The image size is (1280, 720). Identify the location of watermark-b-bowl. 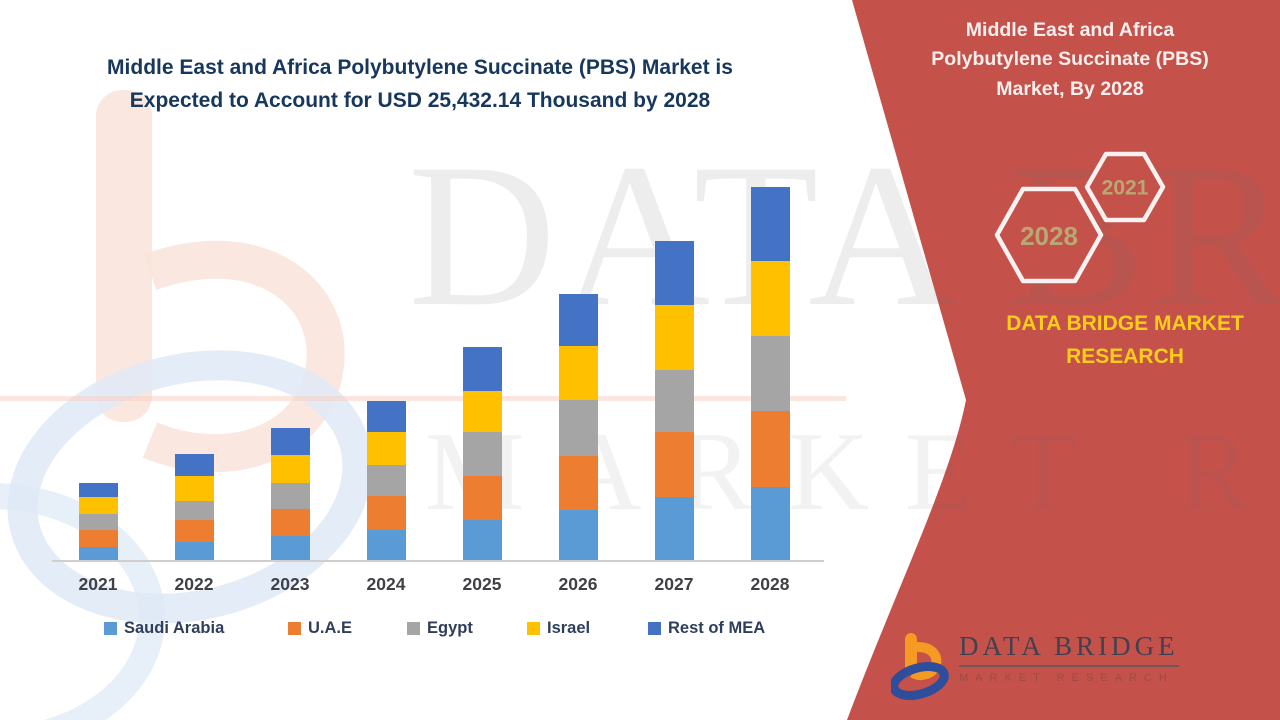
(243, 356).